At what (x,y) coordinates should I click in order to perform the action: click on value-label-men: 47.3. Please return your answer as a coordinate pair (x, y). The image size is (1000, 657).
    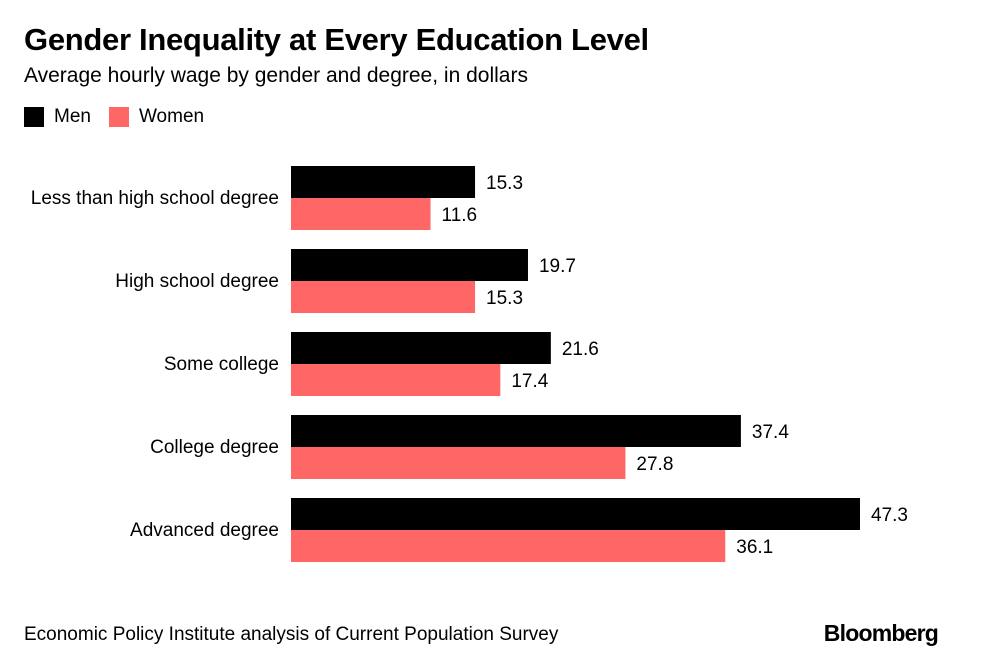
    Looking at the image, I should click on (889, 515).